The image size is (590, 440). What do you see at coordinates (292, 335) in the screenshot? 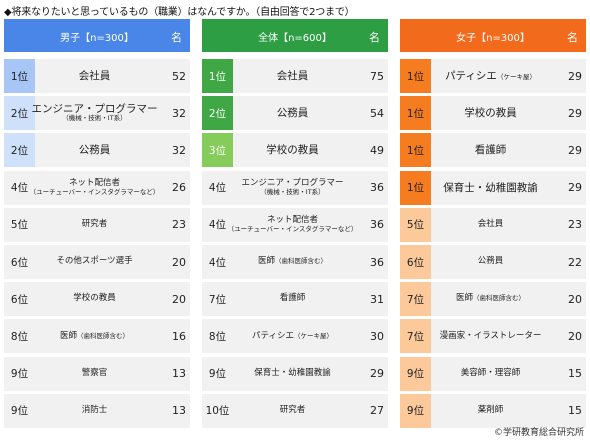
I see `occupation-label: パティシエ（ケーキ屋）` at bounding box center [292, 335].